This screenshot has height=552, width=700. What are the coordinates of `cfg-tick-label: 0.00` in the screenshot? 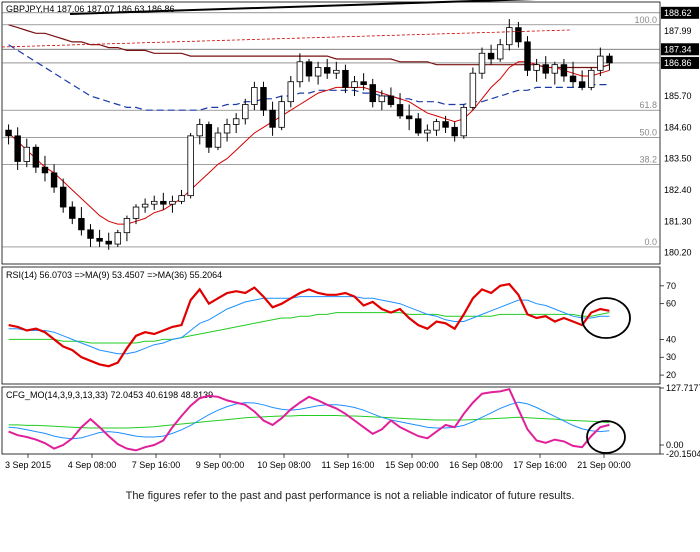 It's located at (675, 445).